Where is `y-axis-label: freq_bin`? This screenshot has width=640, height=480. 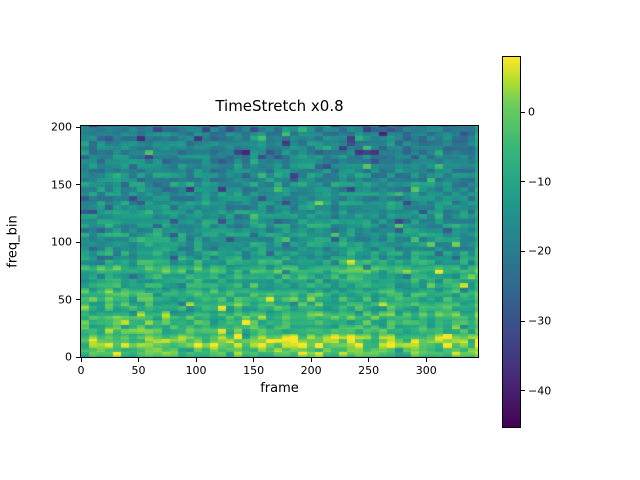
y-axis-label: freq_bin is located at coordinates (13, 241).